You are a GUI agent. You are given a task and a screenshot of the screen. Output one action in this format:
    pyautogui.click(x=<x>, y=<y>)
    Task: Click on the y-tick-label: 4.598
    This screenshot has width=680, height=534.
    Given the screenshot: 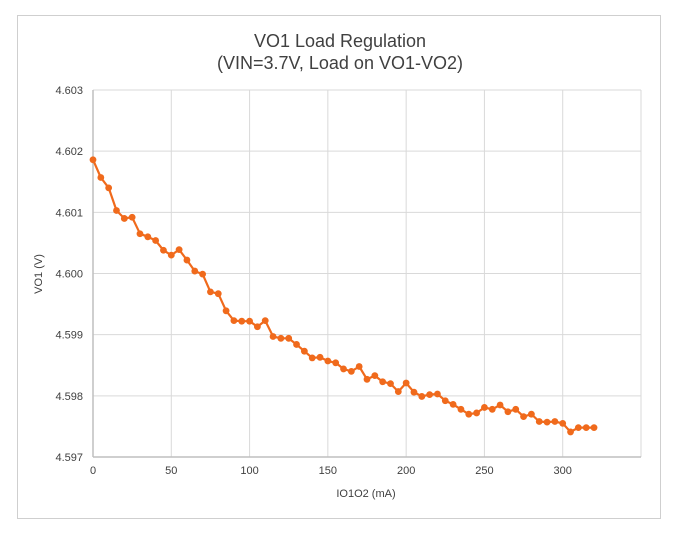 What is the action you would take?
    pyautogui.click(x=69, y=397)
    